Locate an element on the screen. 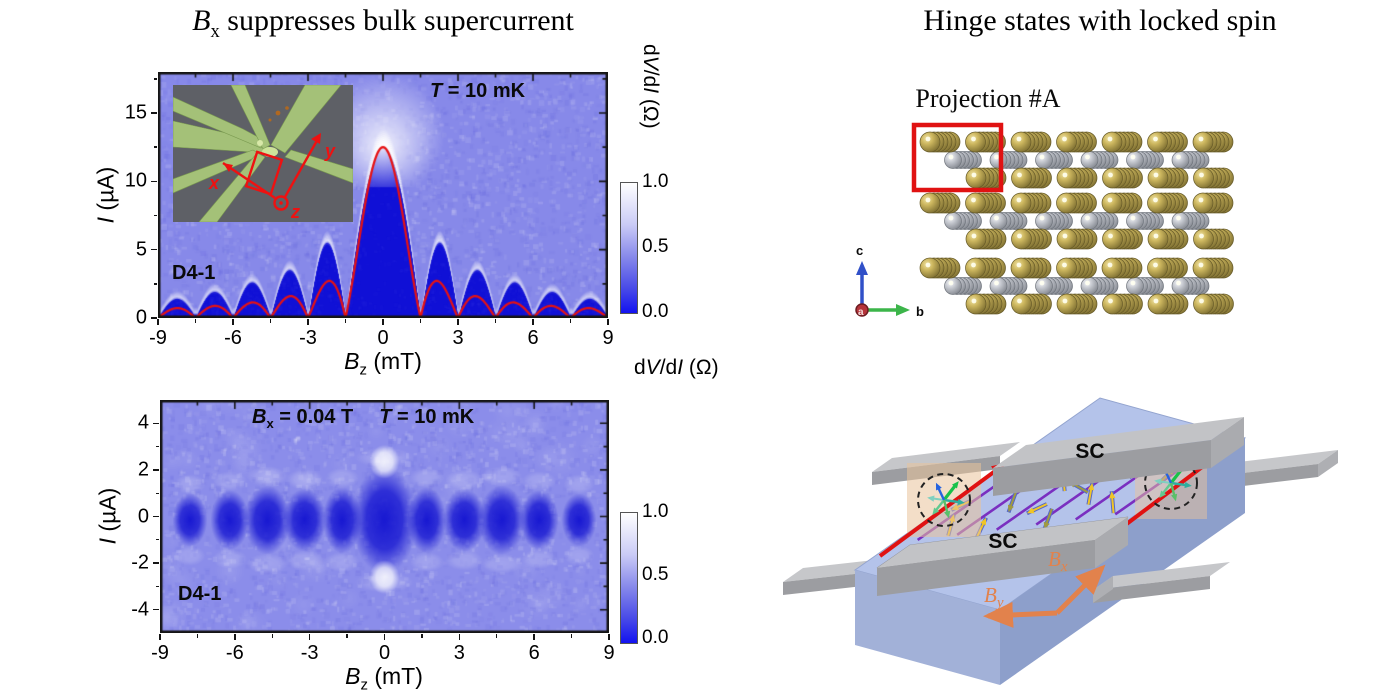 Image resolution: width=1400 pixels, height=700 pixels. a-axis-label: a is located at coordinates (861, 312).